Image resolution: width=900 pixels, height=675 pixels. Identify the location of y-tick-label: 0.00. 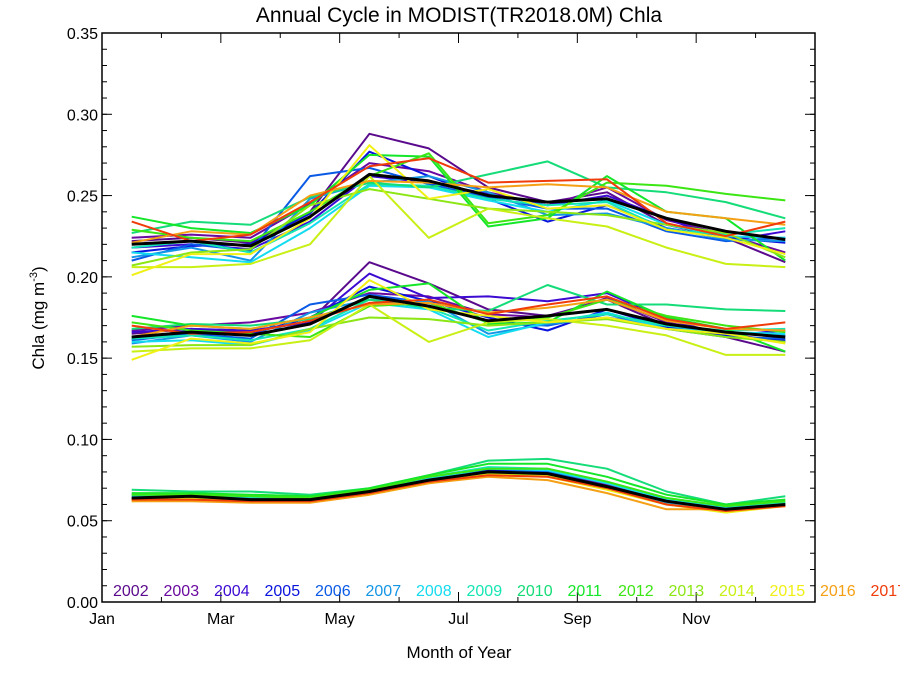
(82, 603).